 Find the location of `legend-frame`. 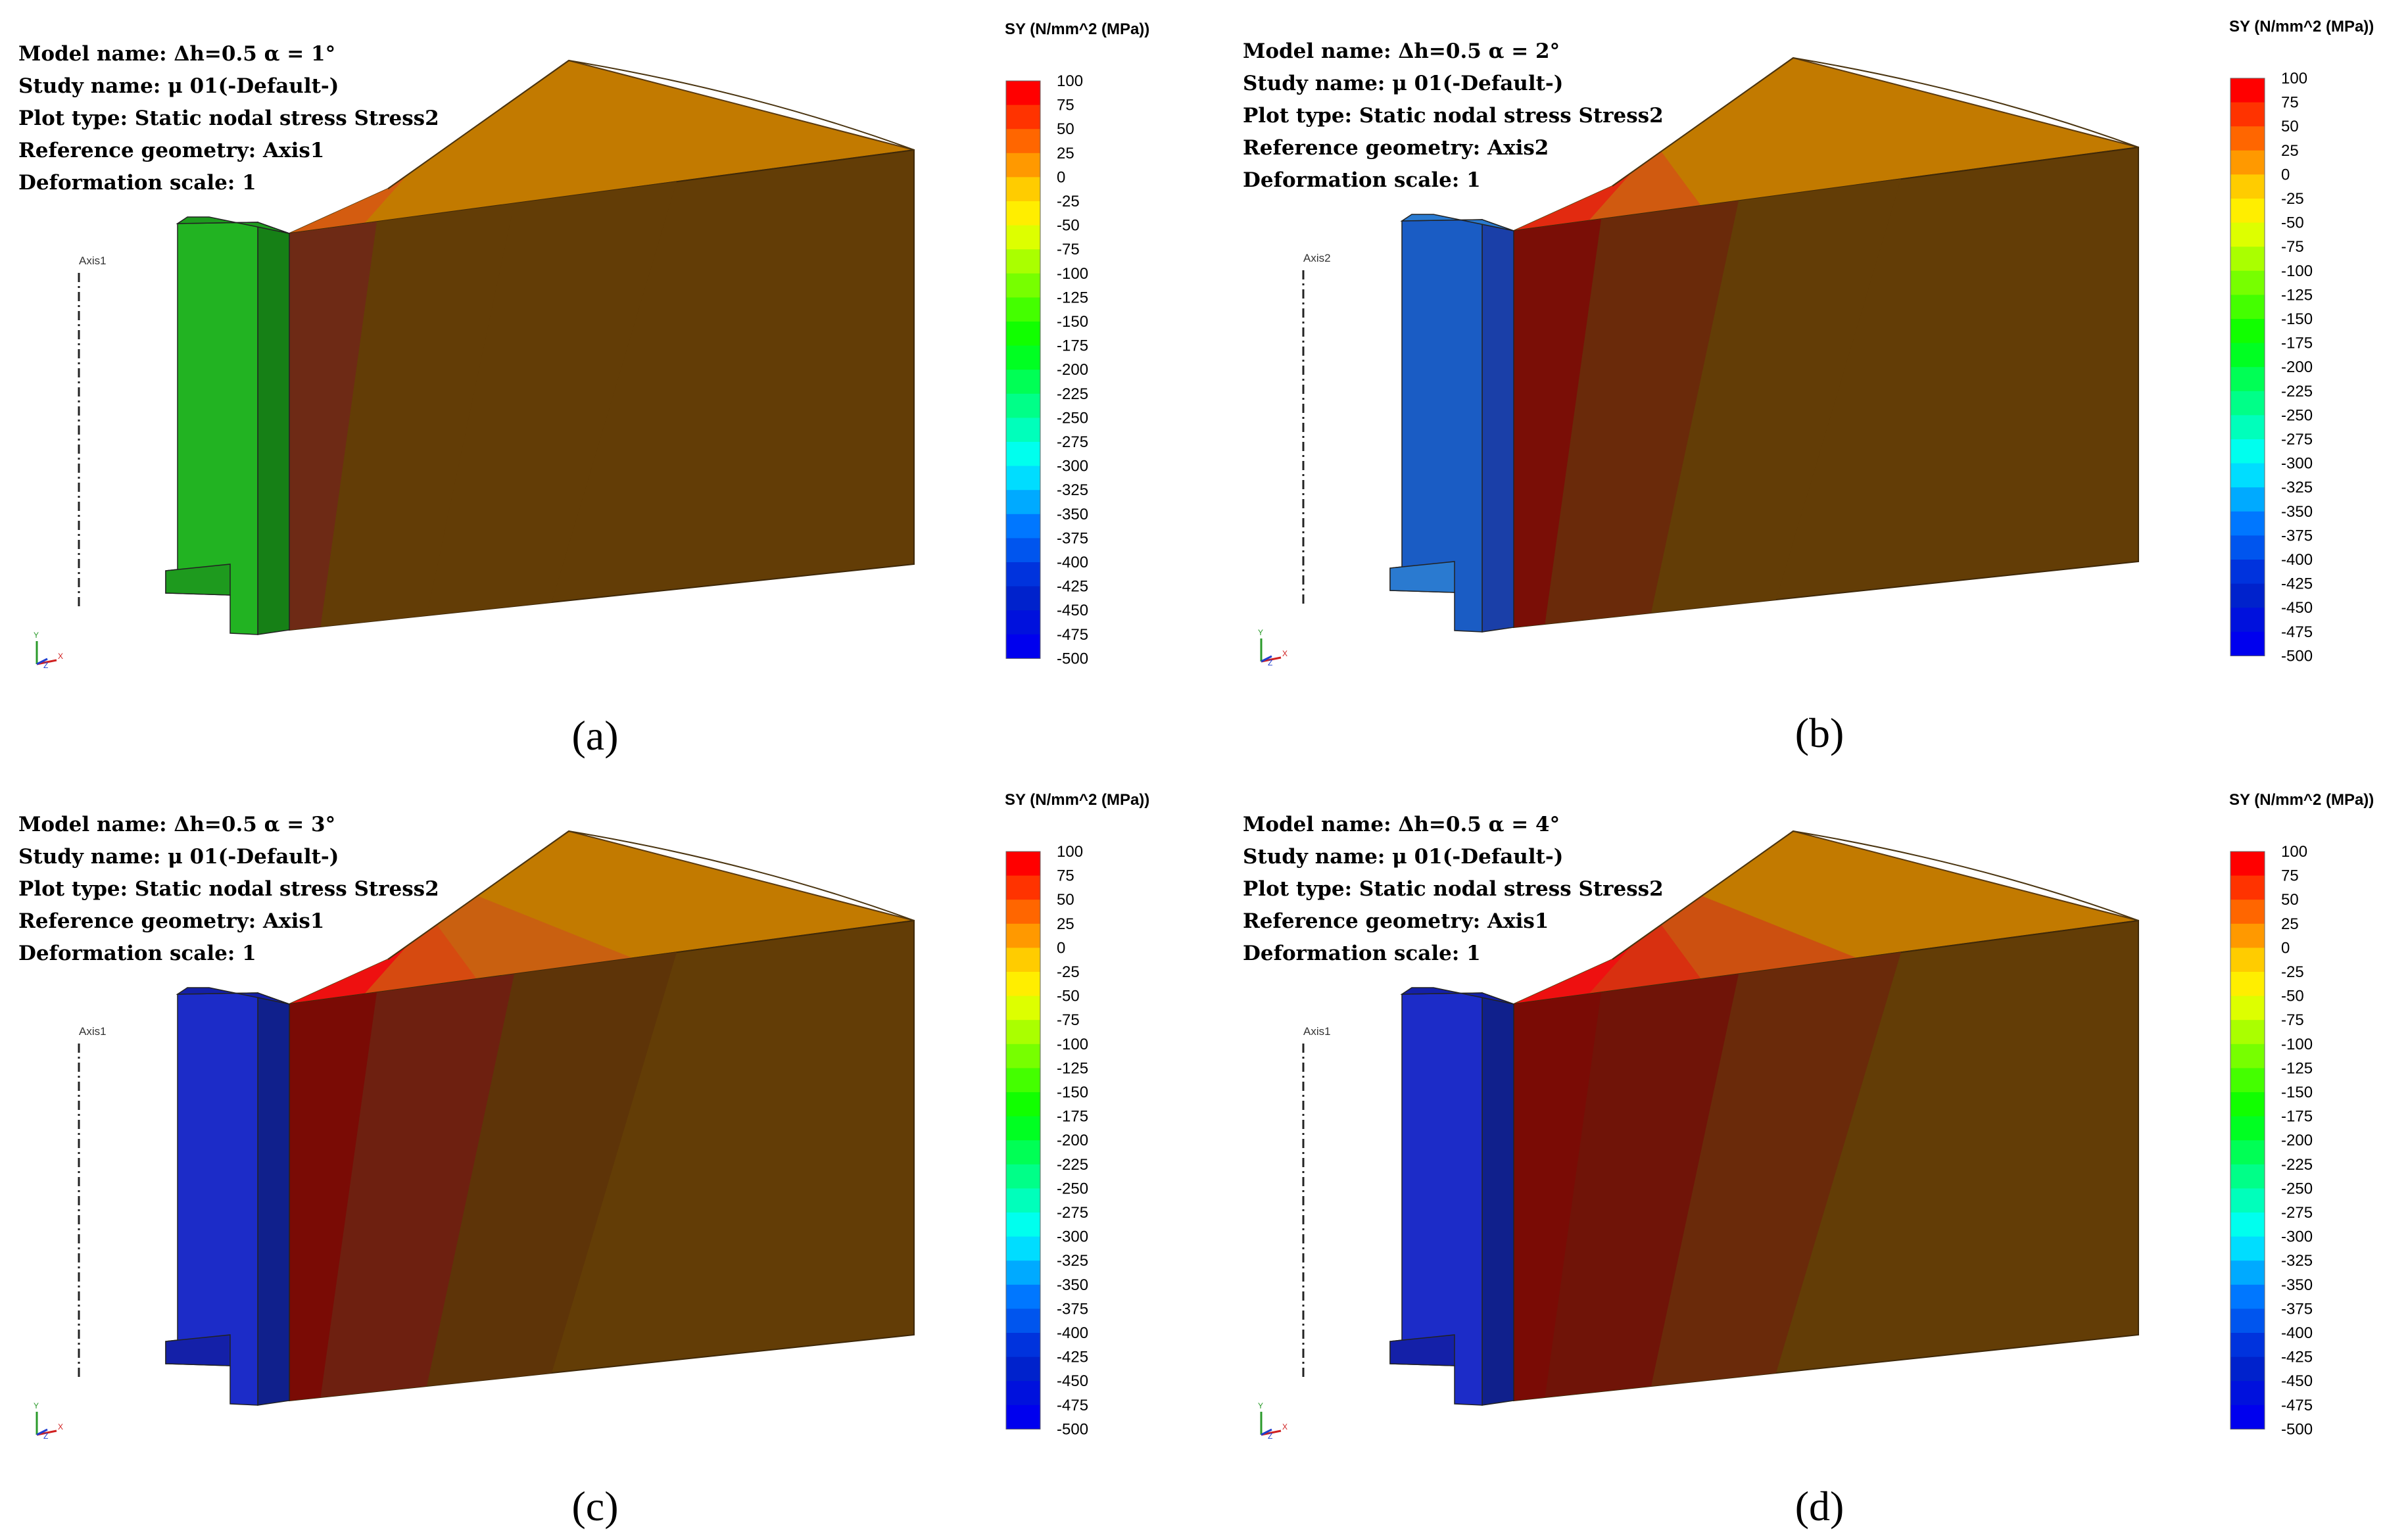

legend-frame is located at coordinates (2247, 1141).